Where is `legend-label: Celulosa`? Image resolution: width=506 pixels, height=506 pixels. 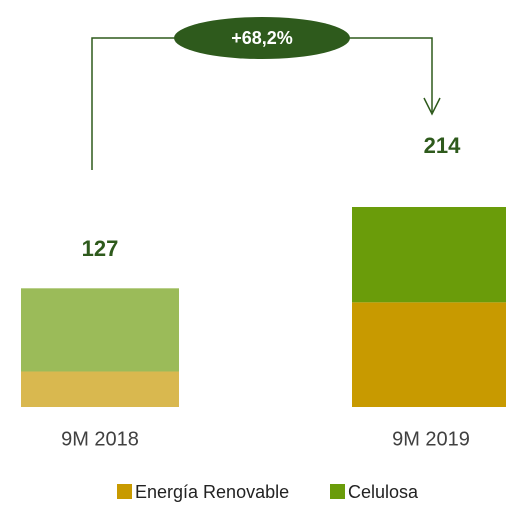 legend-label: Celulosa is located at coordinates (383, 492).